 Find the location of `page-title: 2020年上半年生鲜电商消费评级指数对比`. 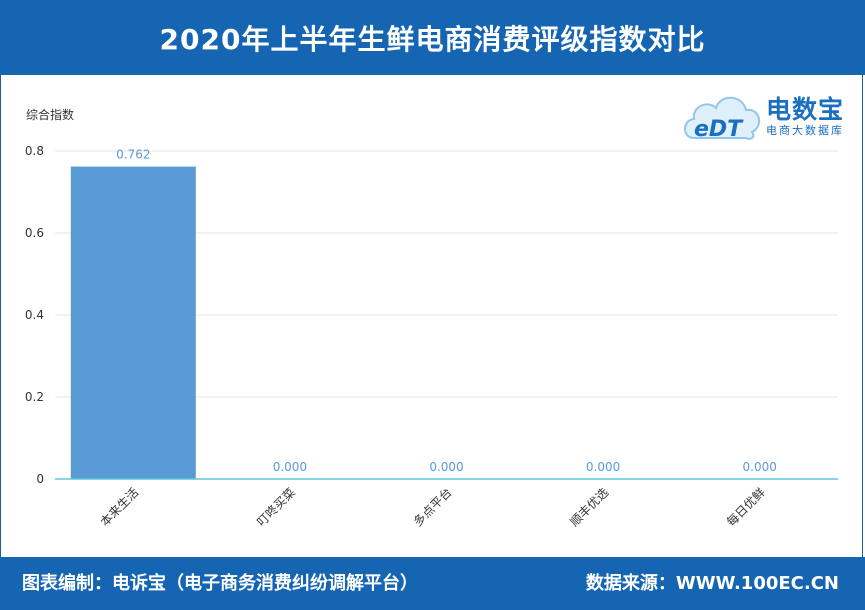

page-title: 2020年上半年生鲜电商消费评级指数对比 is located at coordinates (432, 39).